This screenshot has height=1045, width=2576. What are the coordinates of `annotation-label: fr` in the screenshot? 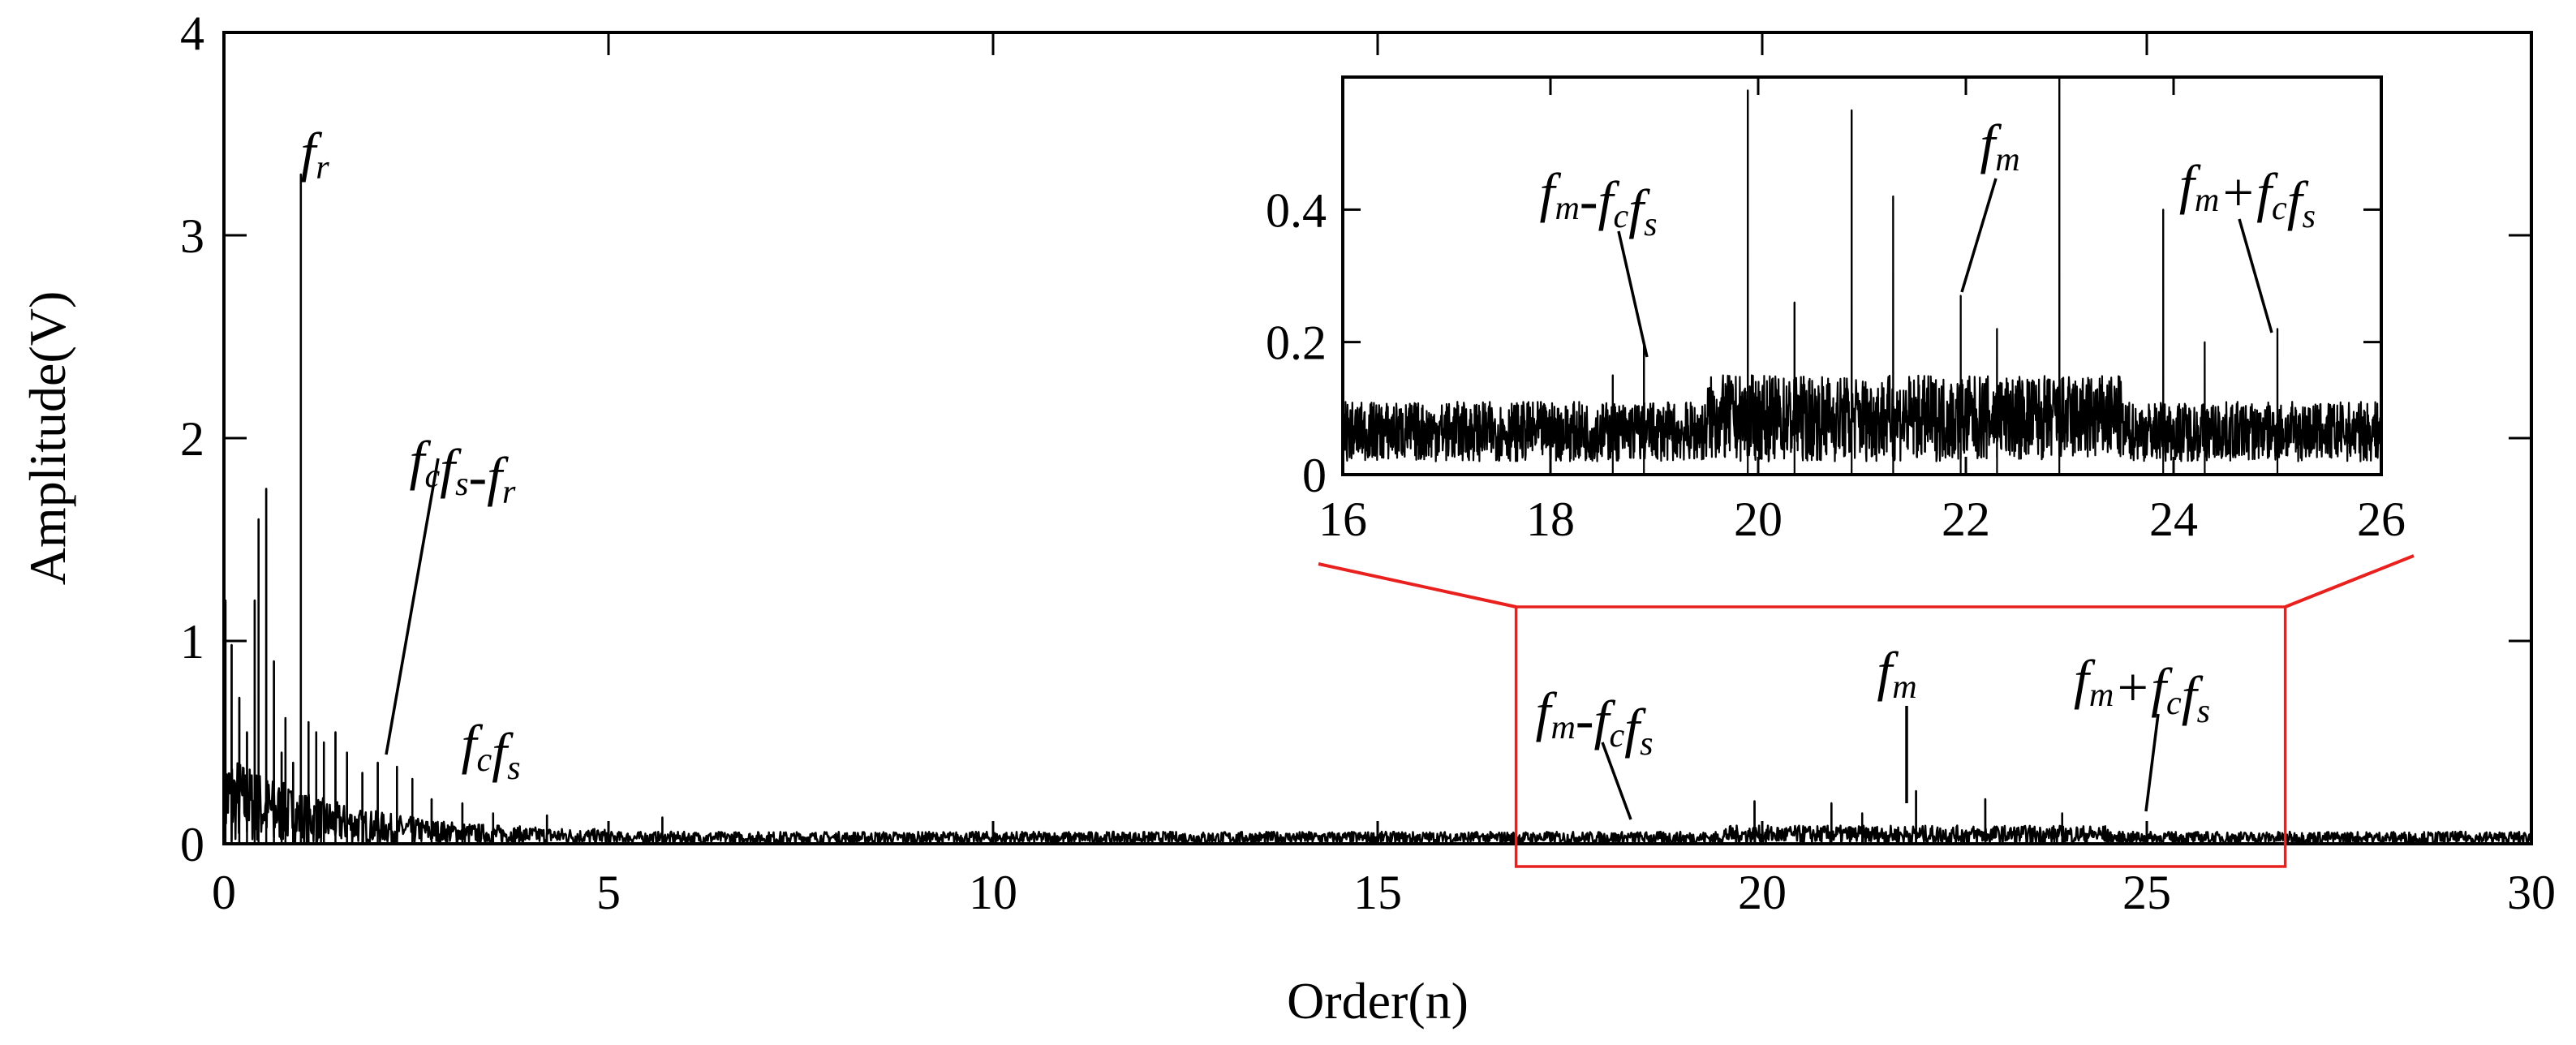 It's located at (314, 154).